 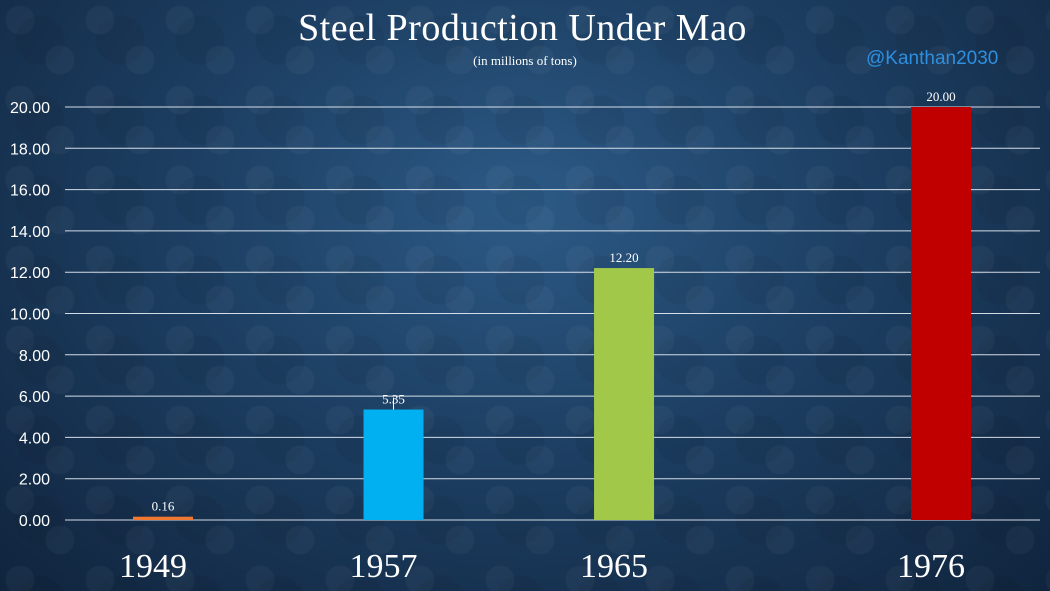 I want to click on x-tick-label: 1949, so click(x=153, y=566).